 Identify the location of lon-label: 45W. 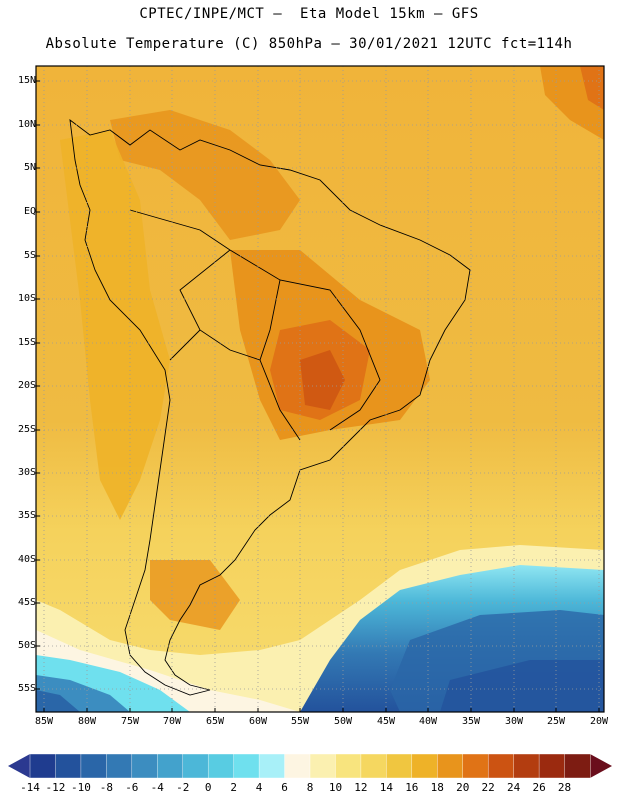
(386, 721).